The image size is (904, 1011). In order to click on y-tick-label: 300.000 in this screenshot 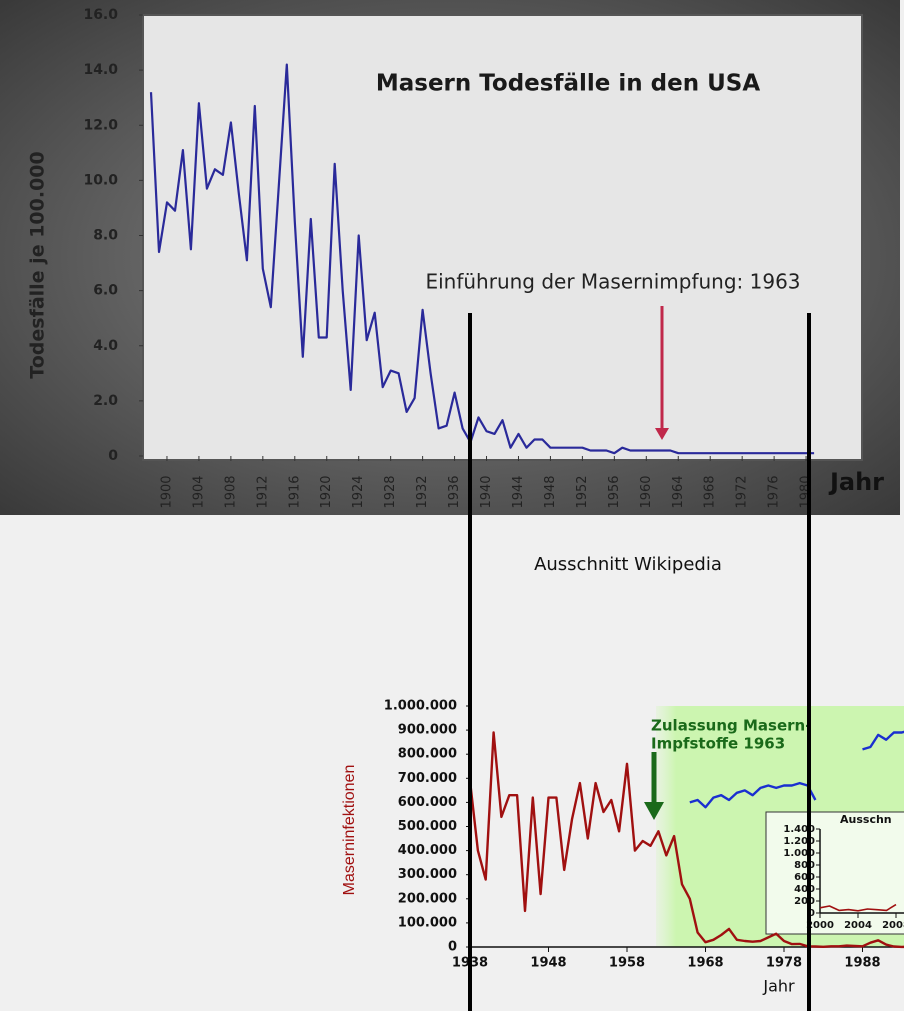, I will do `click(427, 874)`.